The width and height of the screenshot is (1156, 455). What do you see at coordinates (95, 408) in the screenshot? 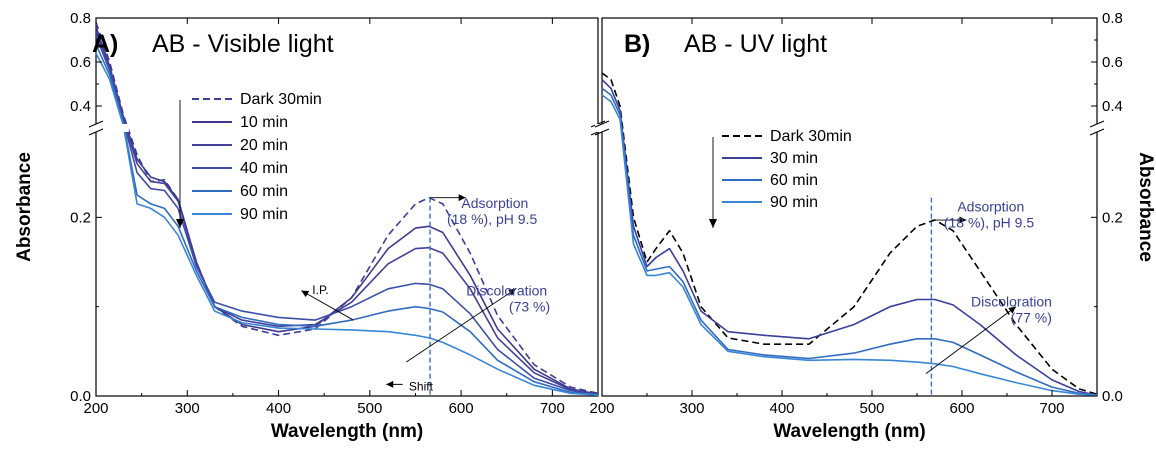
I see `panel-a-x-tick-label: 200` at bounding box center [95, 408].